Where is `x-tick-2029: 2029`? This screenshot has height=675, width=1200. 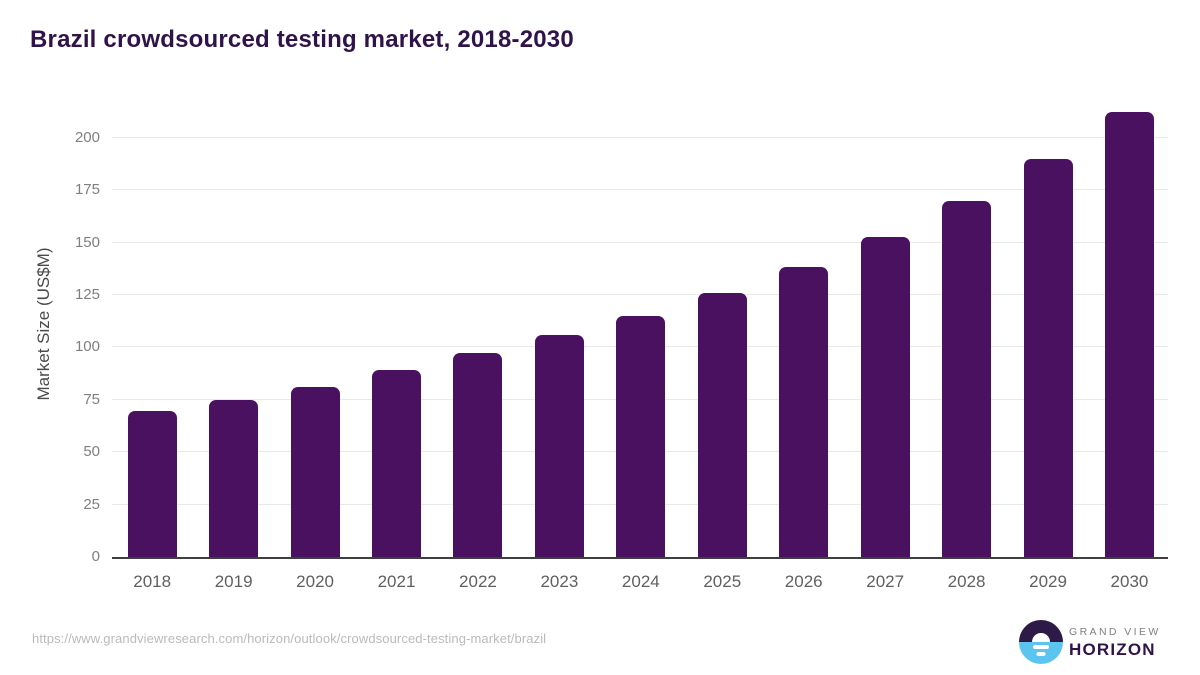 x-tick-2029: 2029 is located at coordinates (1048, 581).